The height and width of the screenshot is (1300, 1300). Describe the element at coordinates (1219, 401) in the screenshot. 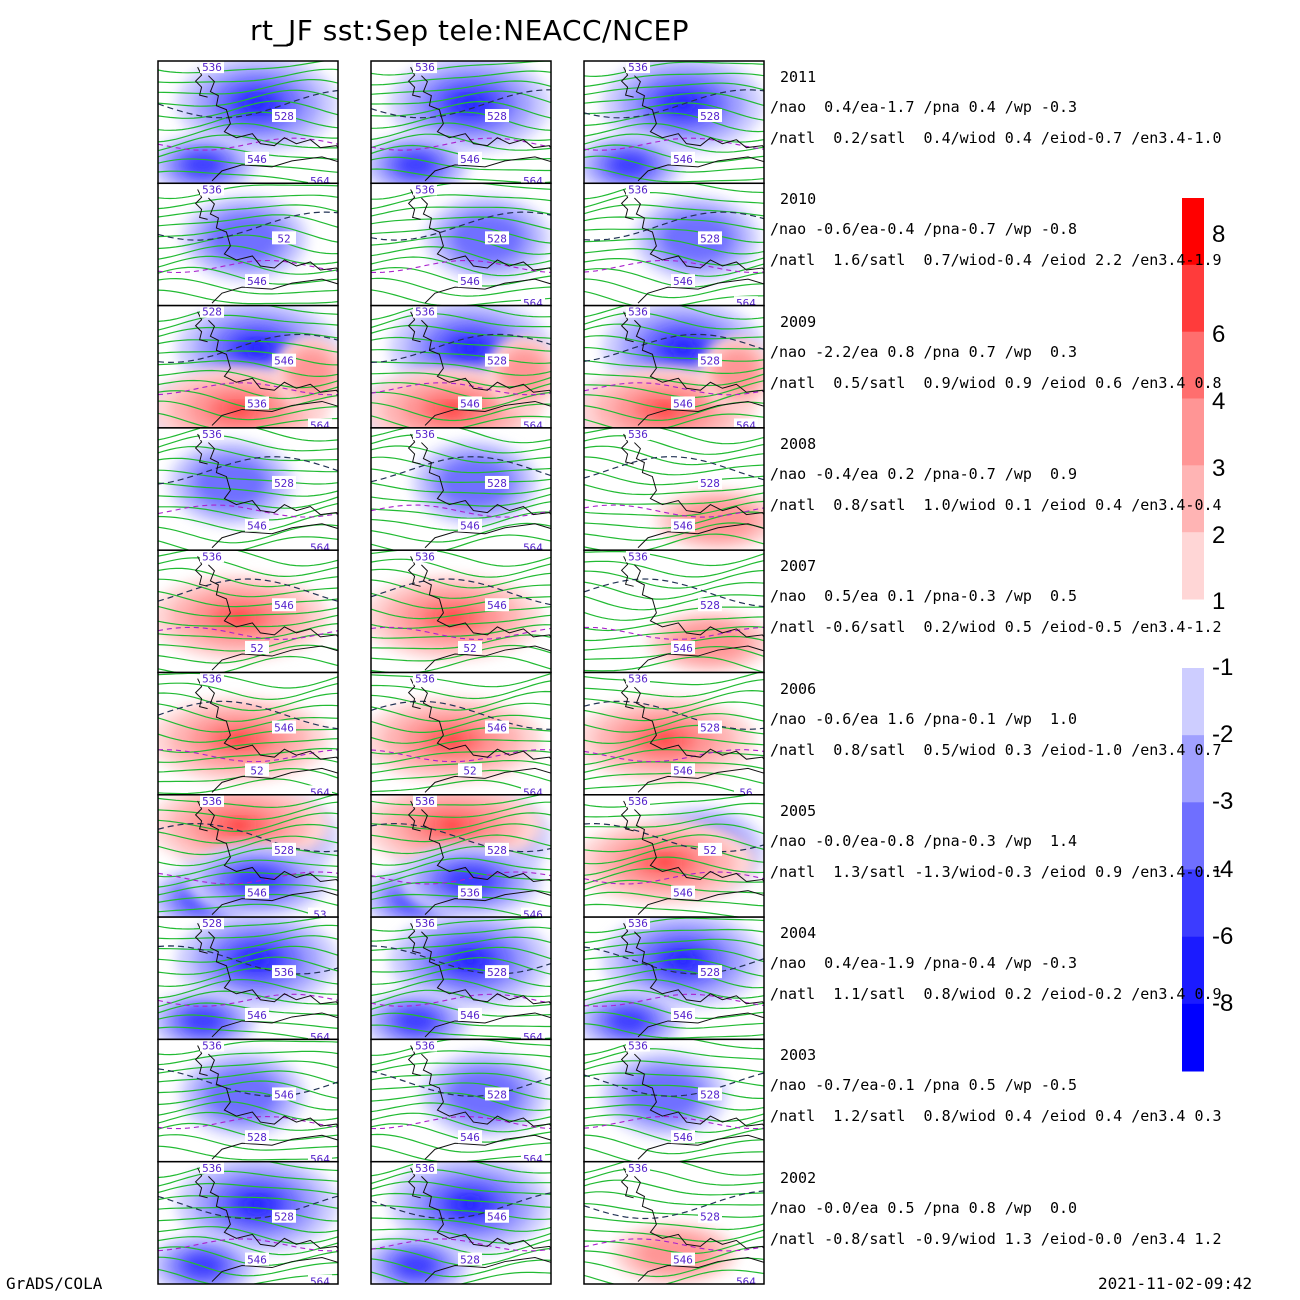

I see `colorbar-tick: 4` at that location.